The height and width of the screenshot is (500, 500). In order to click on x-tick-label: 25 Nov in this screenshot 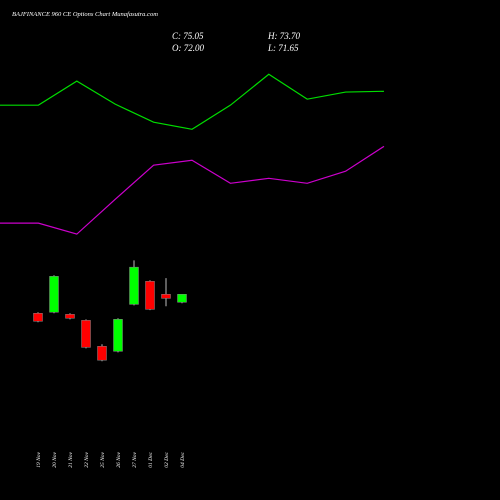, I will do `click(103, 459)`.